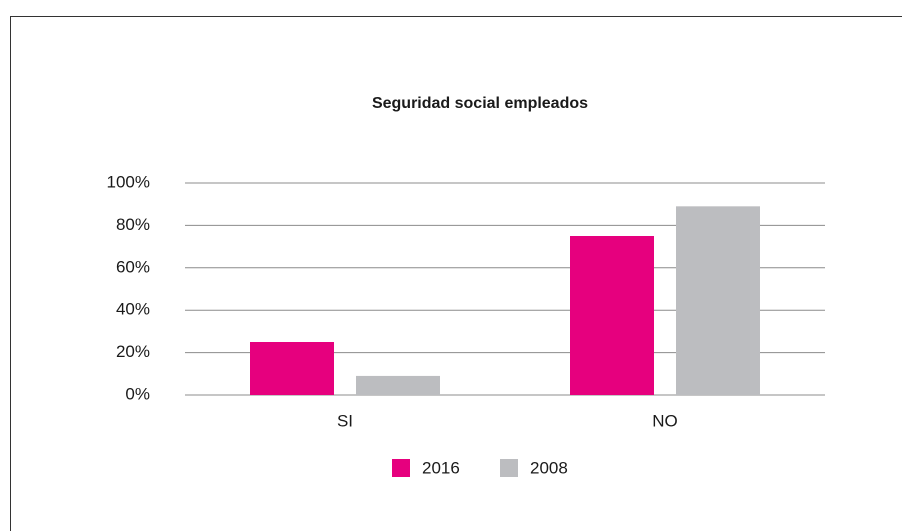 The height and width of the screenshot is (531, 902). I want to click on legend-label: 2016, so click(441, 467).